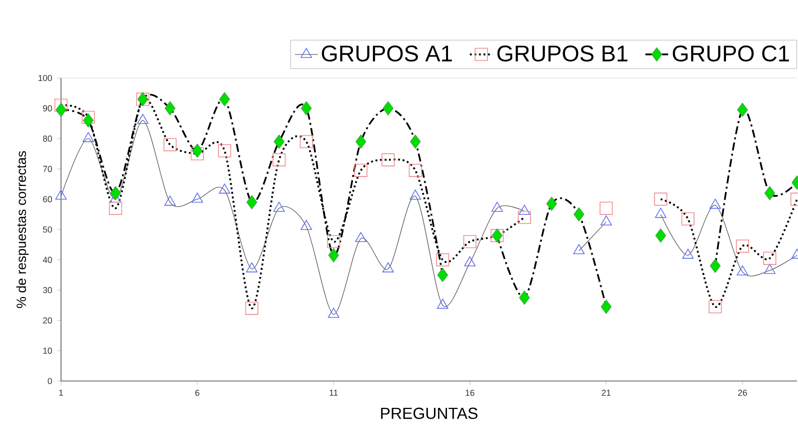  Describe the element at coordinates (429, 413) in the screenshot. I see `x-axis-title: PREGUNTAS` at that location.